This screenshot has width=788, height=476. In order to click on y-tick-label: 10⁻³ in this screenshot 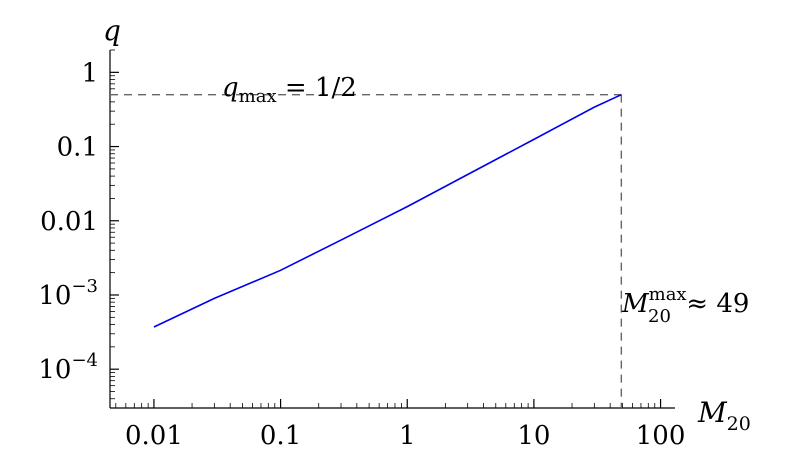, I will do `click(68, 293)`.